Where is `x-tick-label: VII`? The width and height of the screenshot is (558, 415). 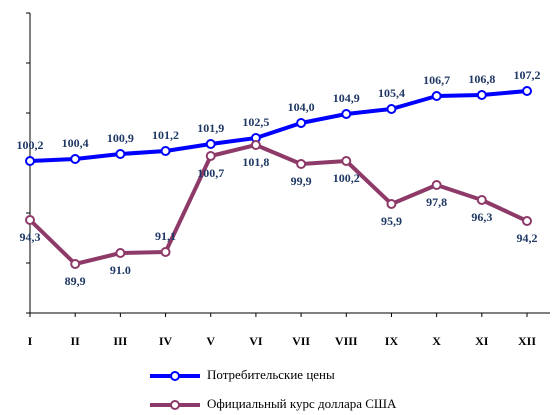 x-tick-label: VII is located at coordinates (301, 341).